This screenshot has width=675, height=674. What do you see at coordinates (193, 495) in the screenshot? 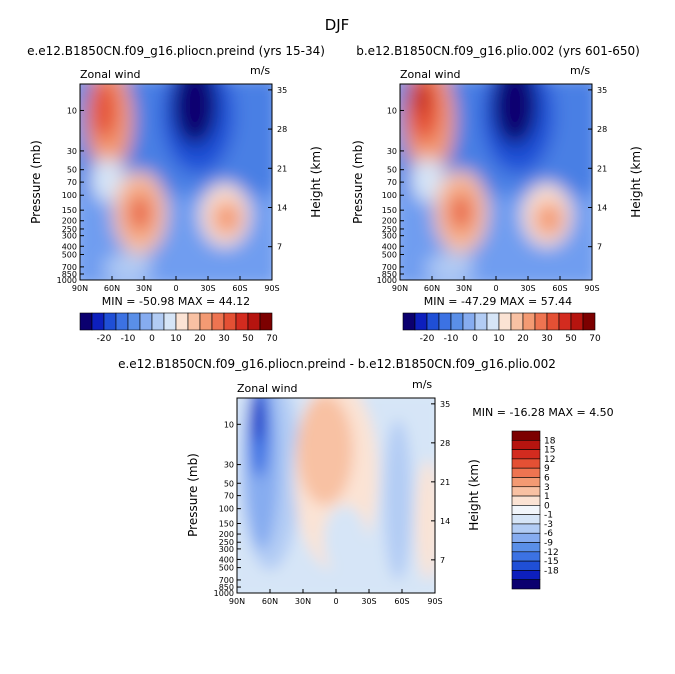
I see `panel-3-ylabel: Pressure (mb)` at bounding box center [193, 495].